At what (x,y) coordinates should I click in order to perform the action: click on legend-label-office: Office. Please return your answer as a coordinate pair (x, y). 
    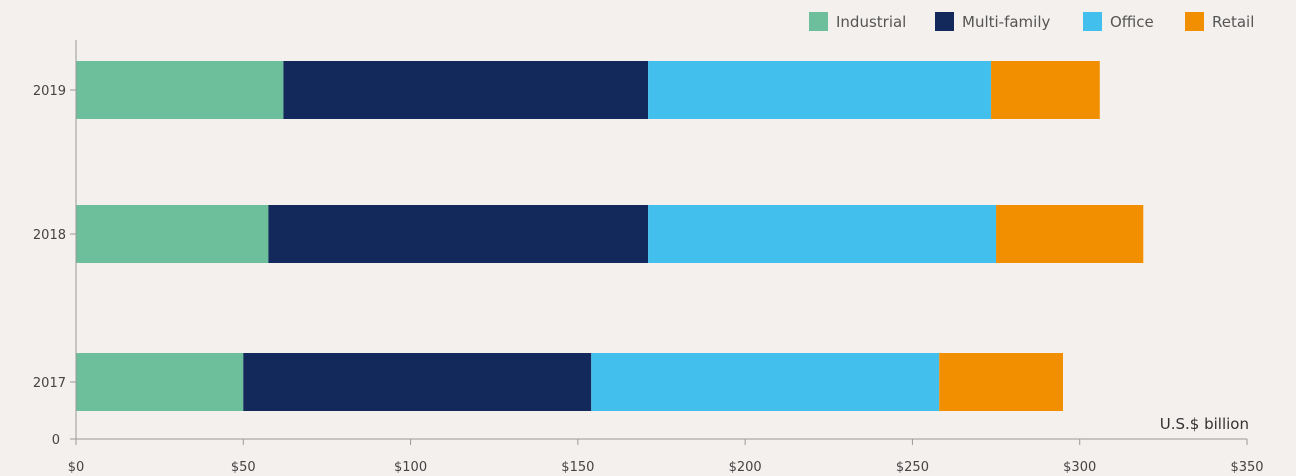
    Looking at the image, I should click on (1132, 22).